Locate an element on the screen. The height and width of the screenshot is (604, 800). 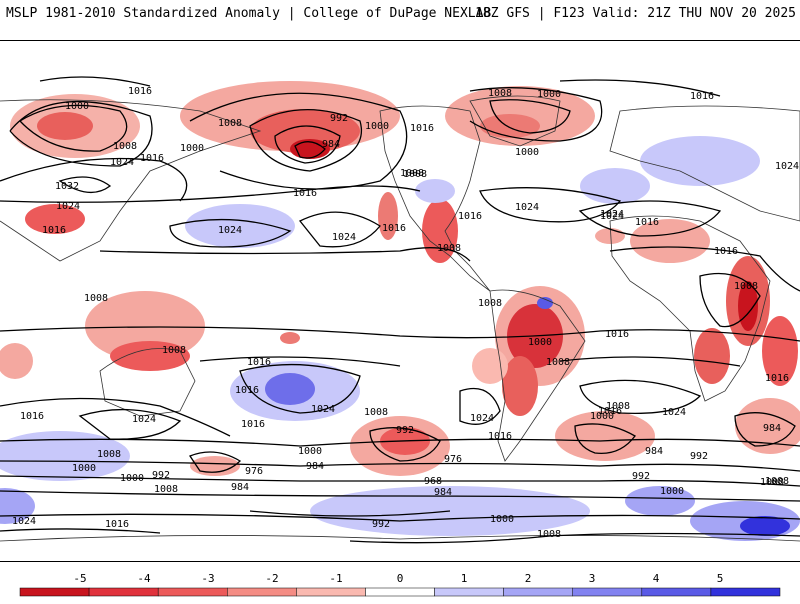
isobar-1024-indian is located at coordinates (130, 424).